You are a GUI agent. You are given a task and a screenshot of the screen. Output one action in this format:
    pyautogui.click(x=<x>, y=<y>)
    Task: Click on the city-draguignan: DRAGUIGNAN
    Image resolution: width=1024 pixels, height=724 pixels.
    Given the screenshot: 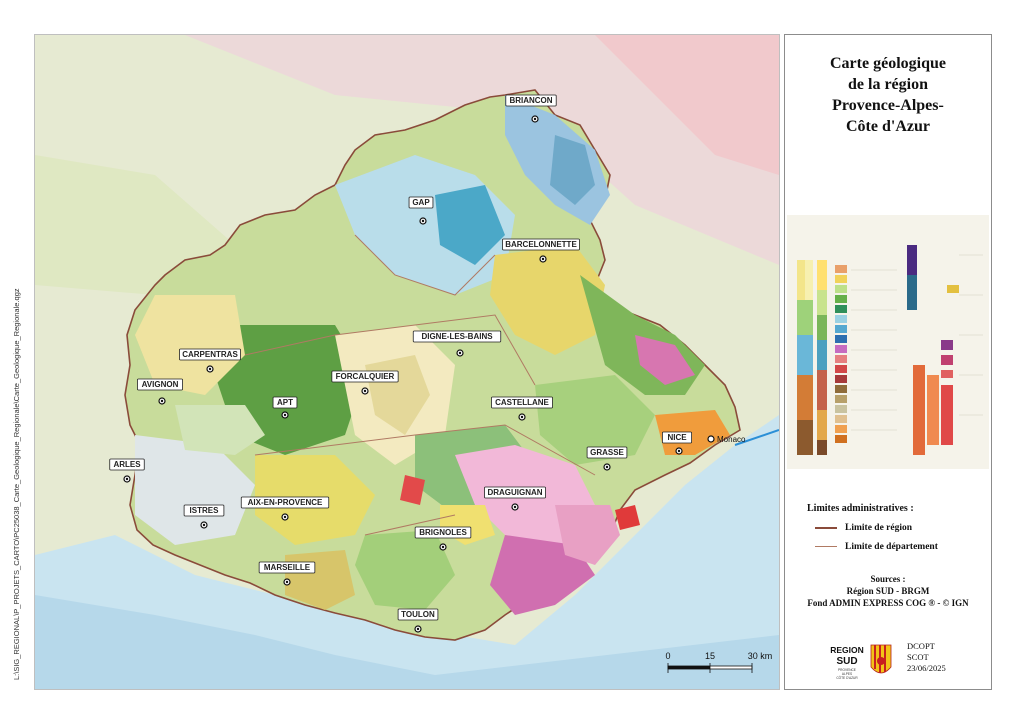 What is the action you would take?
    pyautogui.click(x=515, y=498)
    